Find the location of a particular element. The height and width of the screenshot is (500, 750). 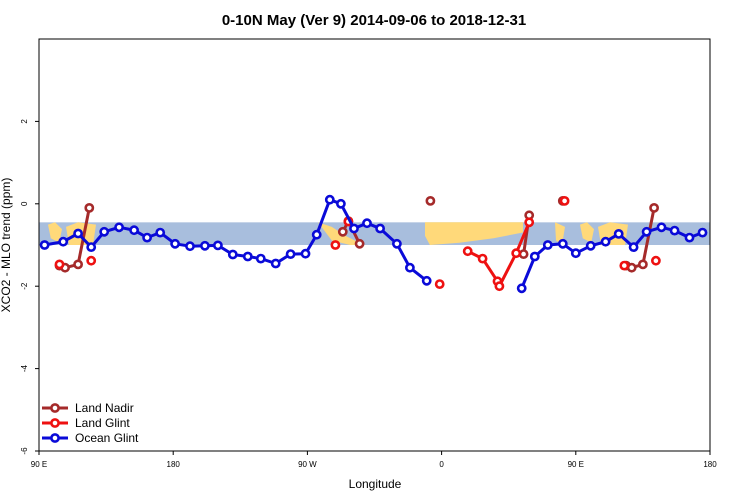

legend-item: Land Glint is located at coordinates (86, 423).